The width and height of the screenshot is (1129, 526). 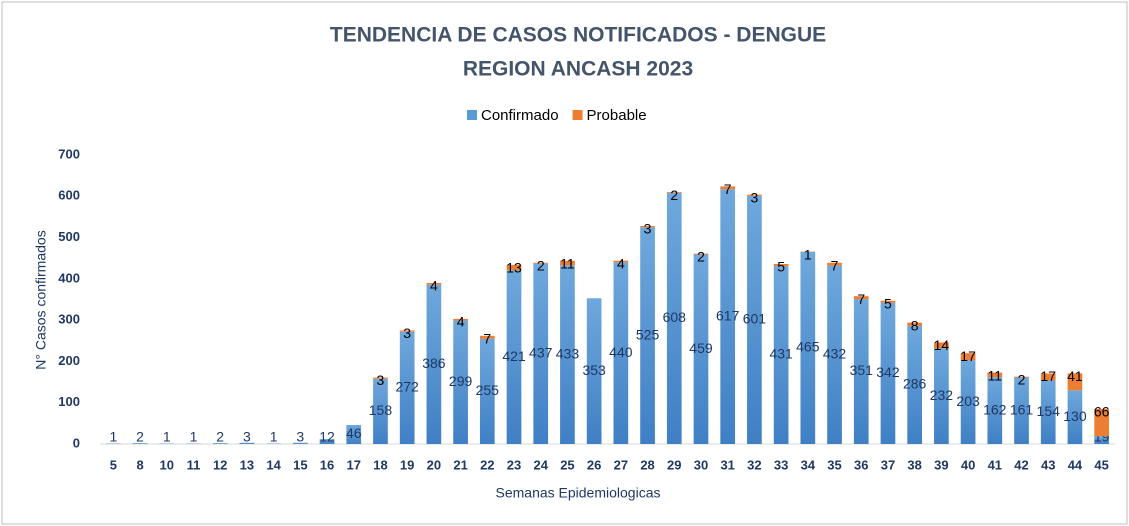 What do you see at coordinates (1048, 464) in the screenshot?
I see `x-tick-label: 43` at bounding box center [1048, 464].